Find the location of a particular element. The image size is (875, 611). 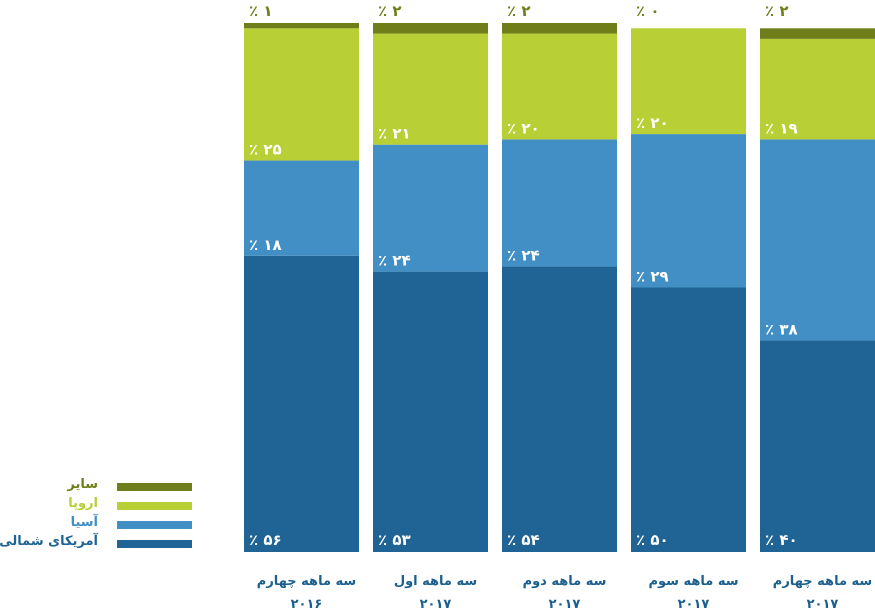

data-label-4-5: ٪ ۲ is located at coordinates (777, 11).